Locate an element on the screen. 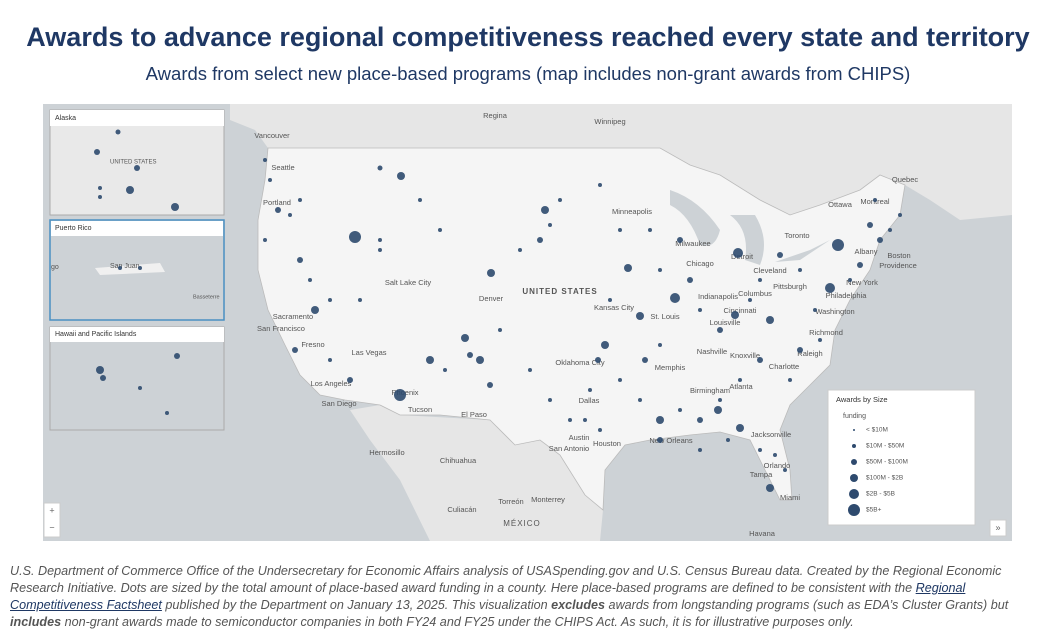 Image resolution: width=1056 pixels, height=634 pixels. inset-title: Hawaii and Pacific Islands is located at coordinates (96, 334).